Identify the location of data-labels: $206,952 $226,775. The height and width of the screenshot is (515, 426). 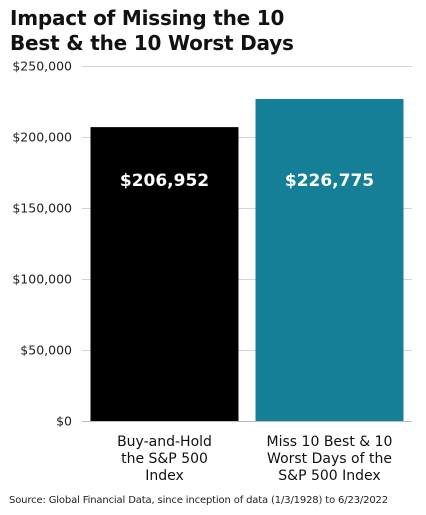
(247, 181).